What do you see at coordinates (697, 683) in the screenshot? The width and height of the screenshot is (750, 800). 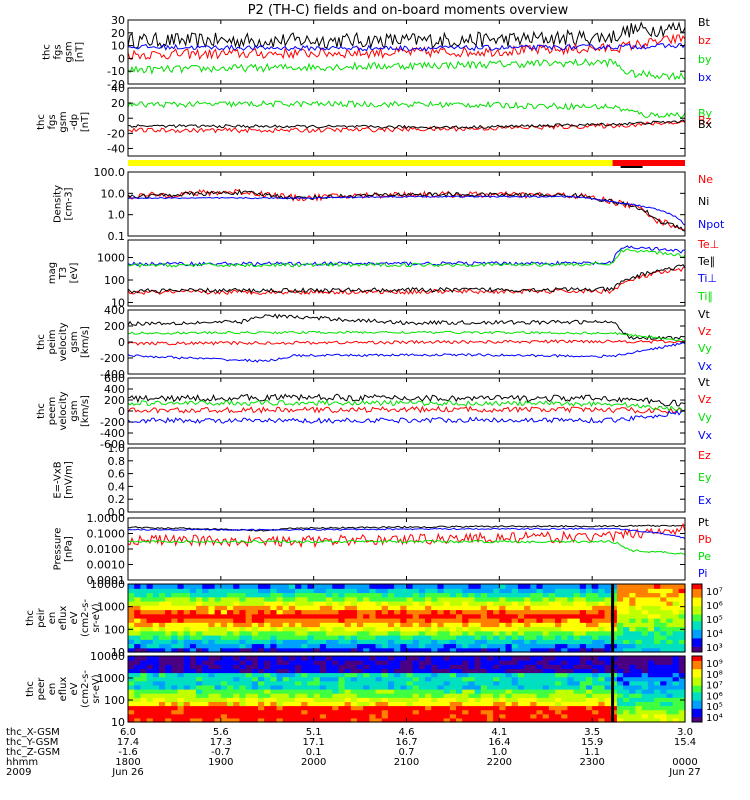 I see `colorbar-segment` at bounding box center [697, 683].